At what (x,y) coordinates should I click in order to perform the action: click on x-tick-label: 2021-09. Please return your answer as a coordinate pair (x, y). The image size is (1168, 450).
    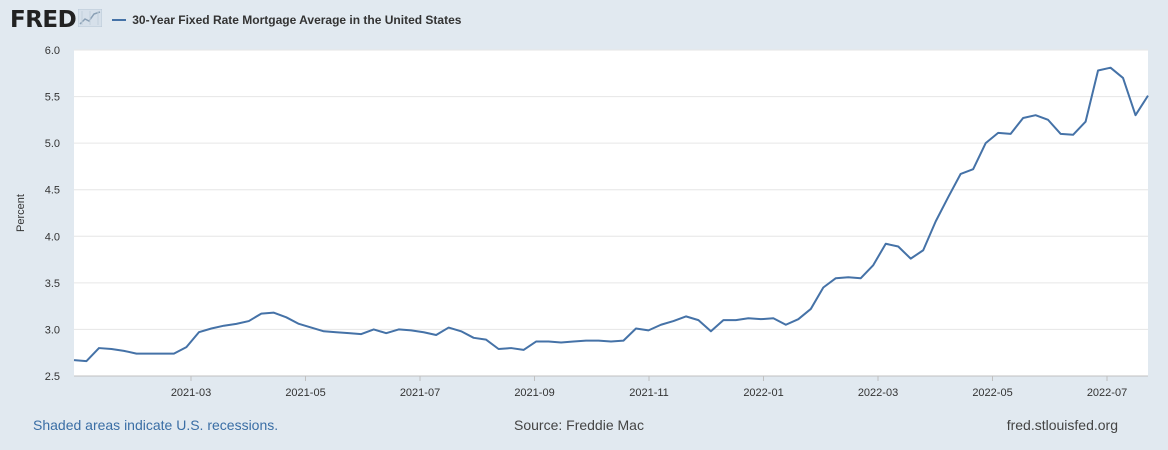
    Looking at the image, I should click on (534, 393).